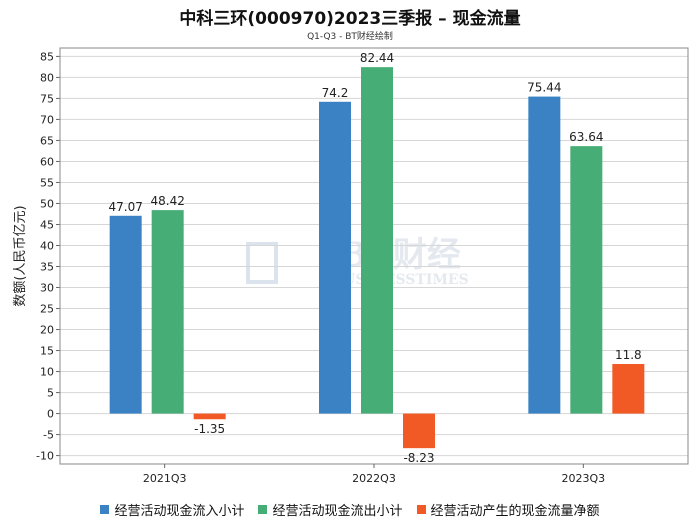  I want to click on data-label: -8.23, so click(418, 458).